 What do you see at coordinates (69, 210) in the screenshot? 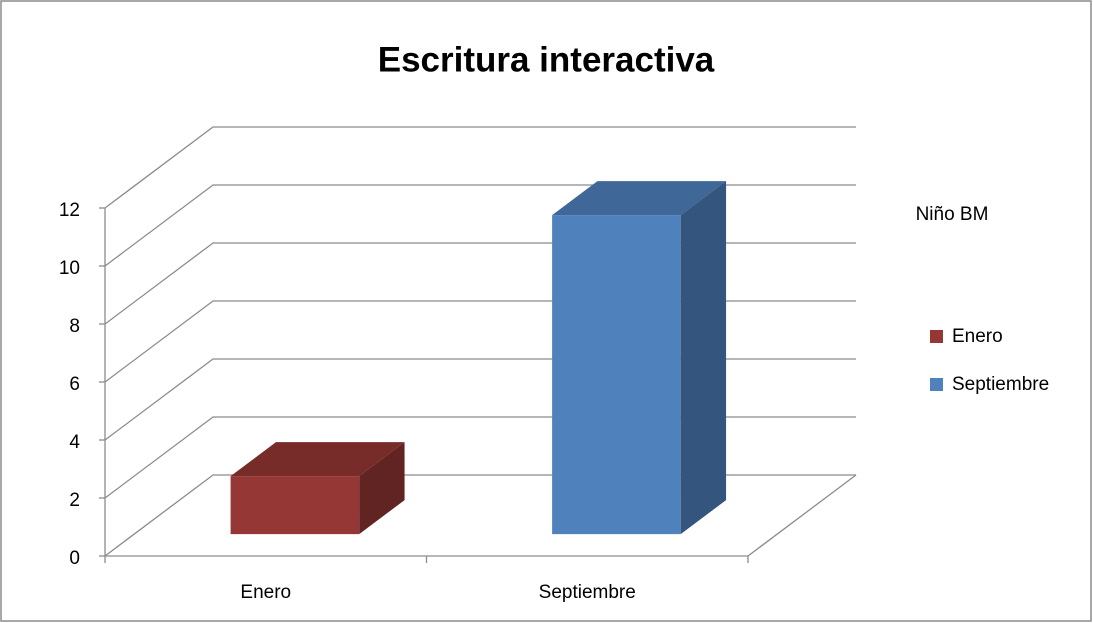
I see `y-tick-label: 12` at bounding box center [69, 210].